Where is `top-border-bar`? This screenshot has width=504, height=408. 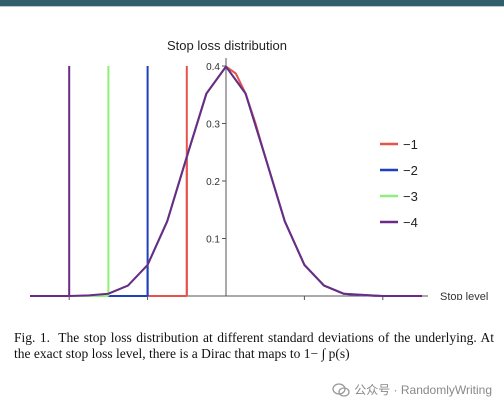
top-border-bar is located at coordinates (252, 3).